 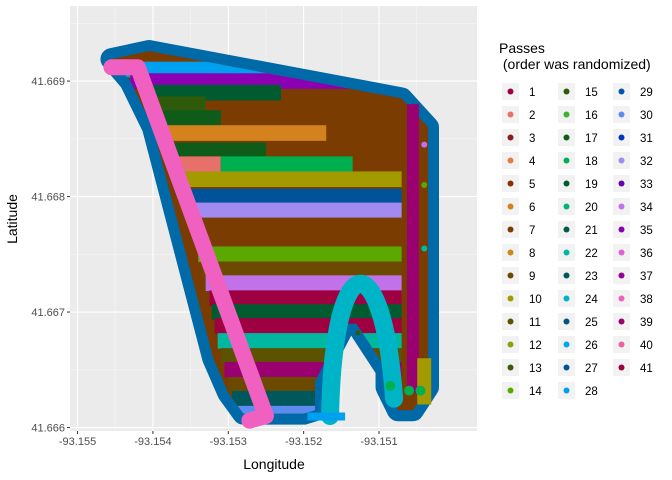 I want to click on legend-label: 9, so click(x=532, y=277).